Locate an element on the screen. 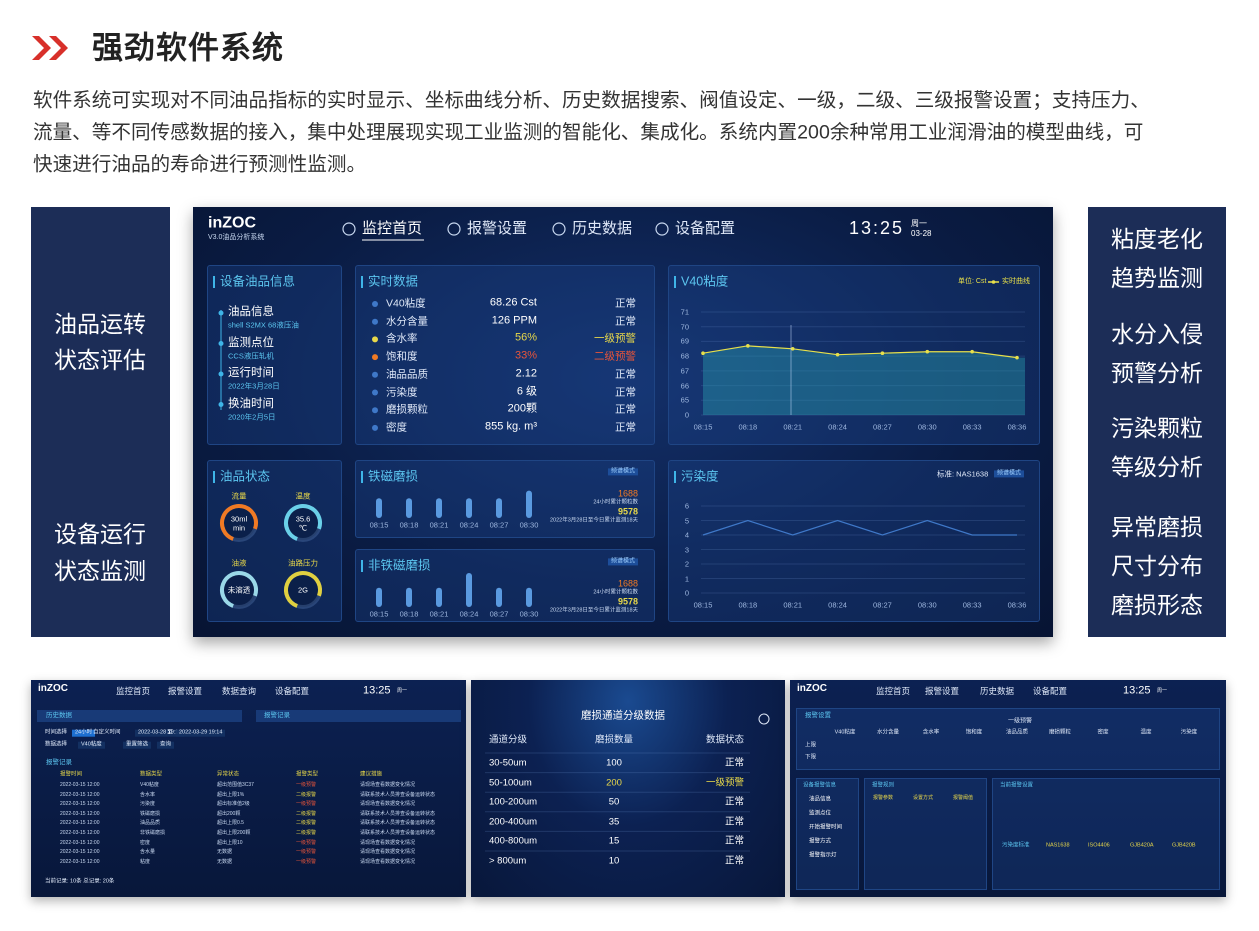 This screenshot has height=931, width=1259. nav-item: 数据查询 is located at coordinates (239, 690).